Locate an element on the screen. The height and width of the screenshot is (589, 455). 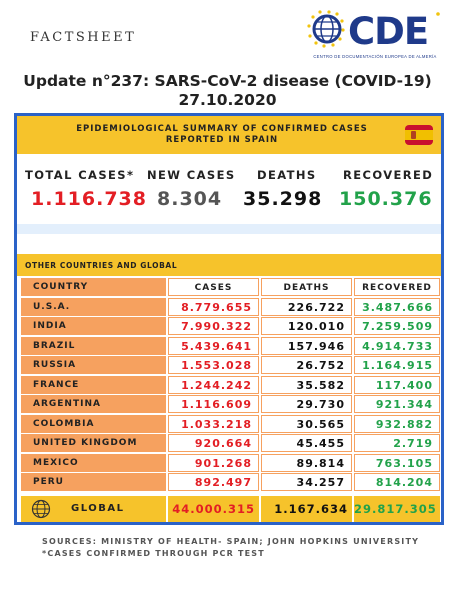
deaths-cell: 89.814 is located at coordinates (306, 462).